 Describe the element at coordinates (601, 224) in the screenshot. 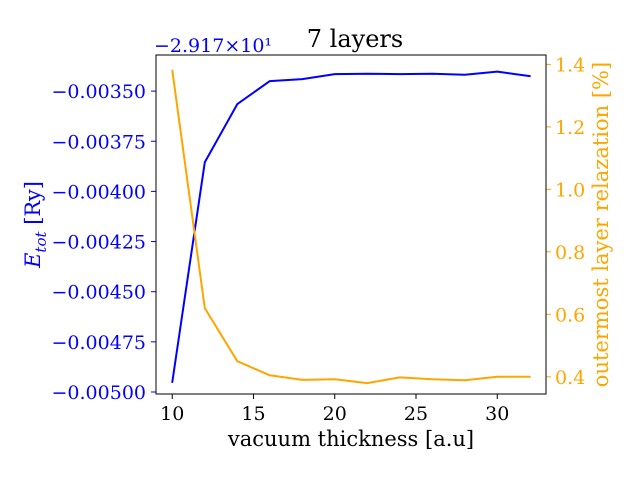

I see `y-right-axis-label: outermost layer relazation [%]` at that location.